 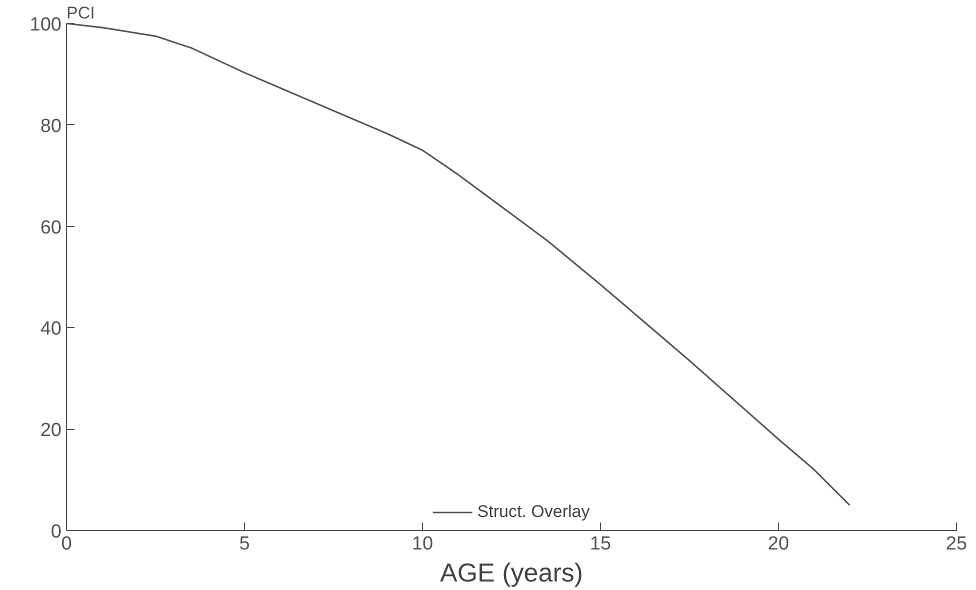 What do you see at coordinates (512, 573) in the screenshot?
I see `x-axis-title: AGE (years)` at bounding box center [512, 573].